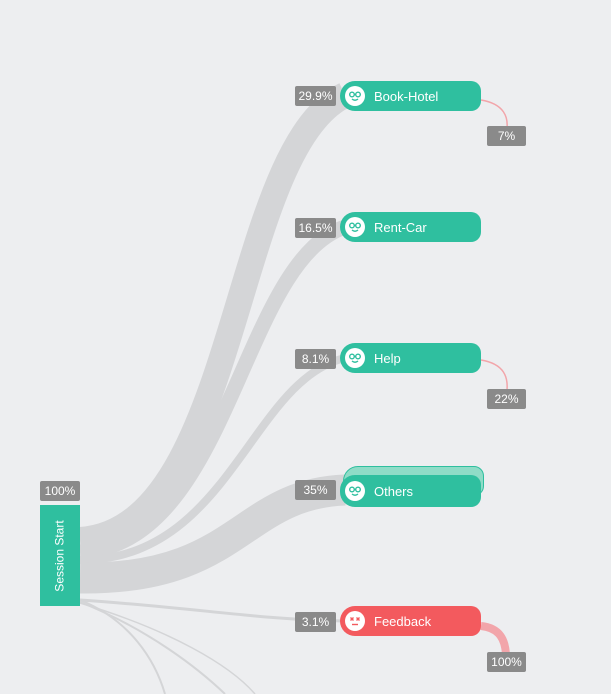  I want to click on node-others: Others, so click(410, 491).